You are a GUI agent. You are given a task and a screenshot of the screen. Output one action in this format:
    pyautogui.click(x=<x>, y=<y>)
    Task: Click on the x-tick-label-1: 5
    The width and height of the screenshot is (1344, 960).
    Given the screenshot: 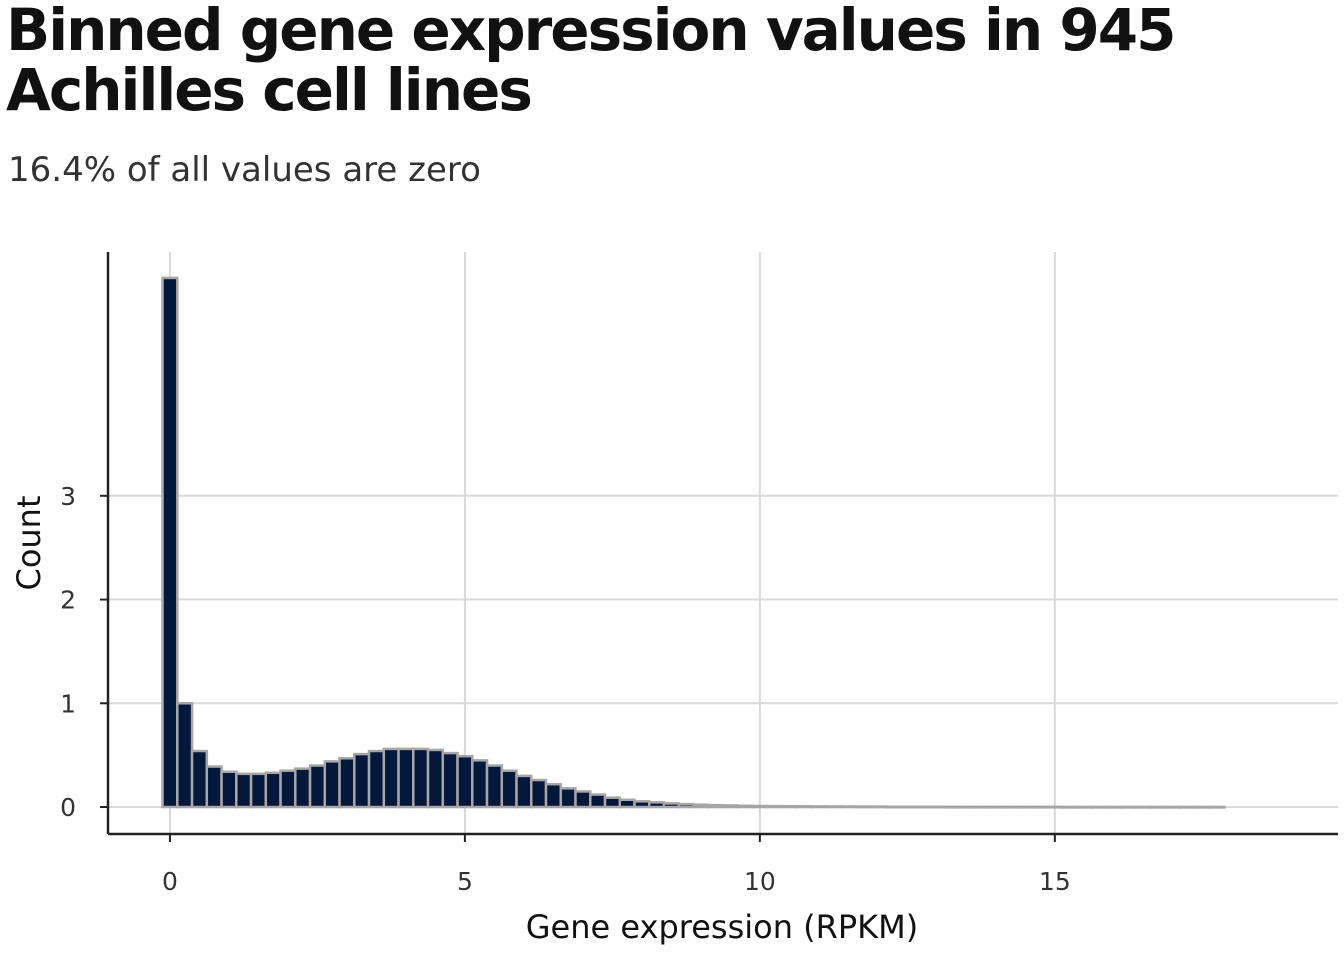 What is the action you would take?
    pyautogui.click(x=465, y=881)
    